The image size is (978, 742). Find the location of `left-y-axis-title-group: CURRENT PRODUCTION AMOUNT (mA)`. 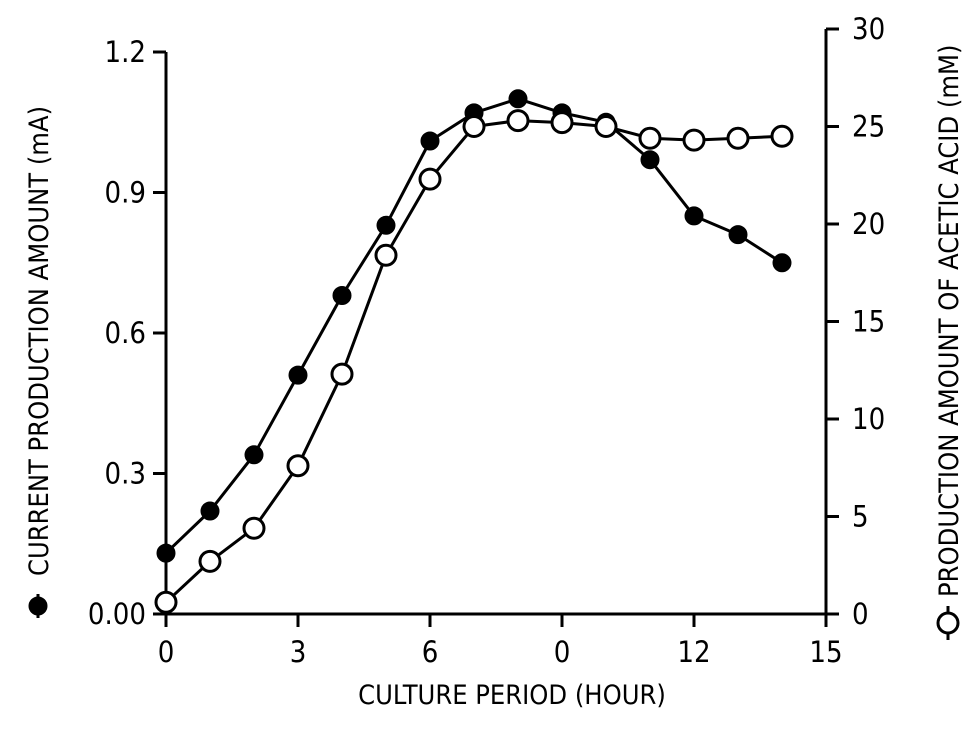

left-y-axis-title-group: CURRENT PRODUCTION AMOUNT (mA) is located at coordinates (39, 362).